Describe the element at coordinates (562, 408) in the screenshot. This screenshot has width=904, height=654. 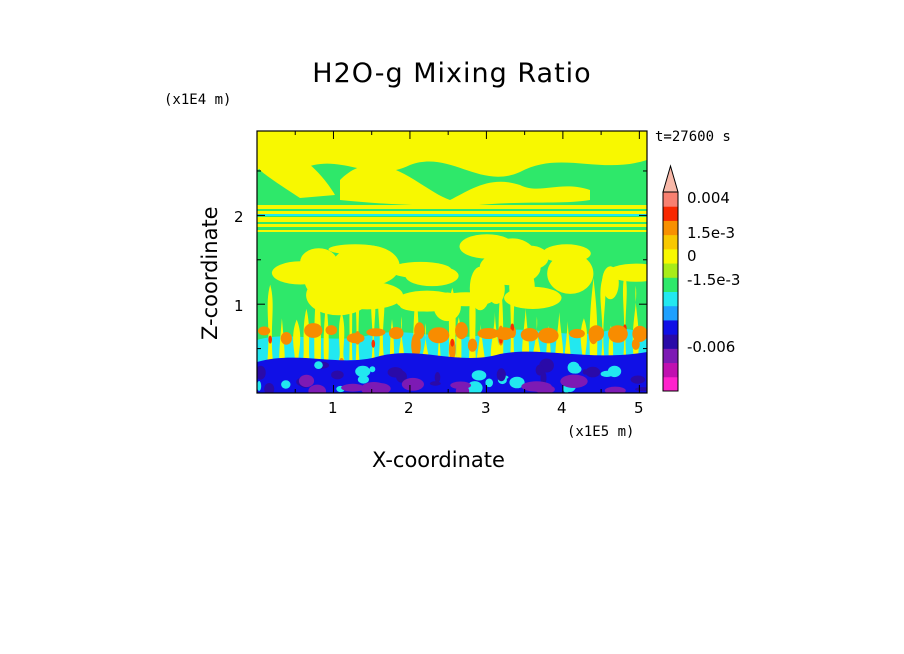
I see `x-tick-label: 4` at that location.